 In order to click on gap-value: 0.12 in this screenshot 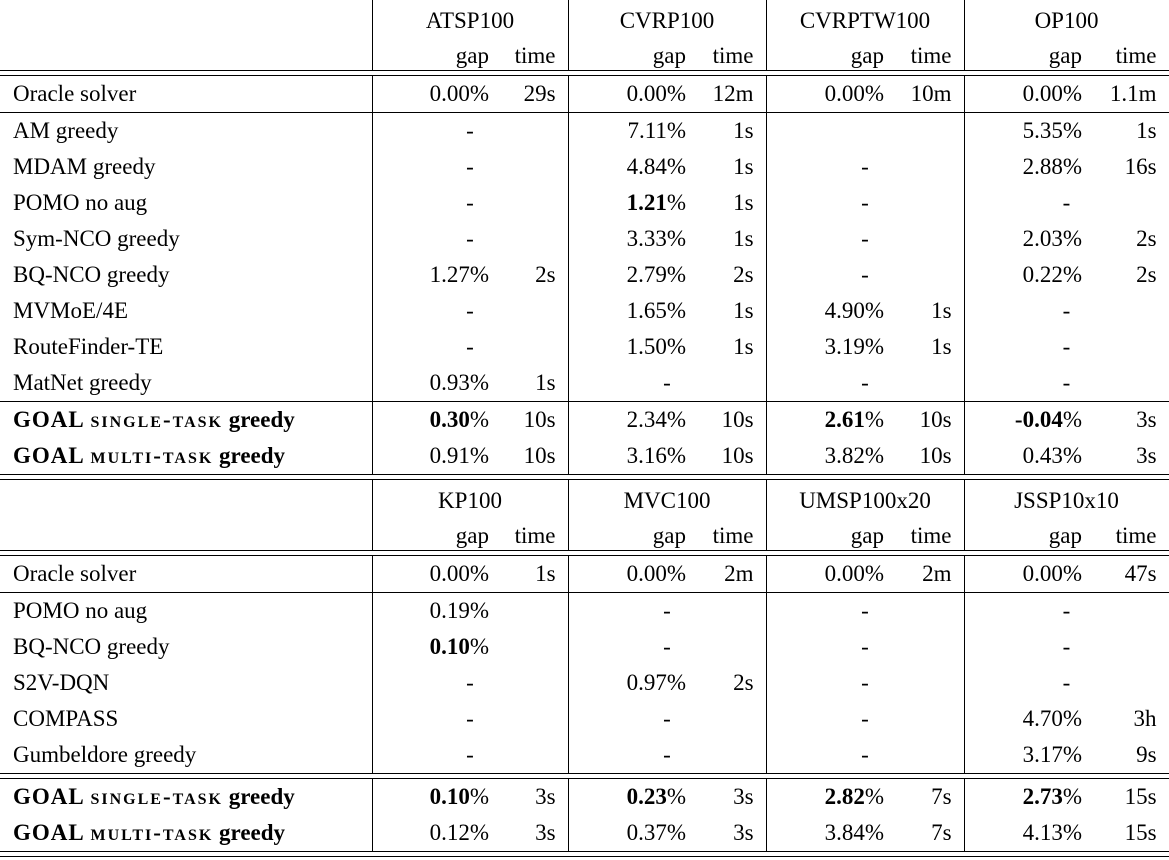, I will do `click(449, 832)`.